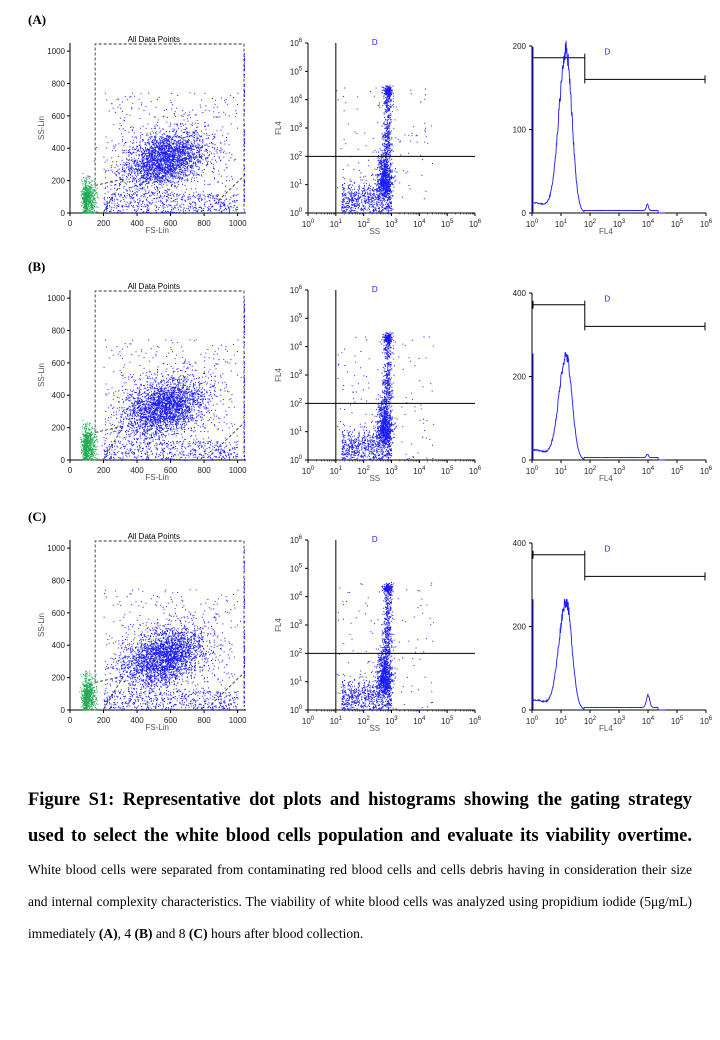  What do you see at coordinates (374, 478) in the screenshot?
I see `x-axis-label: SS` at bounding box center [374, 478].